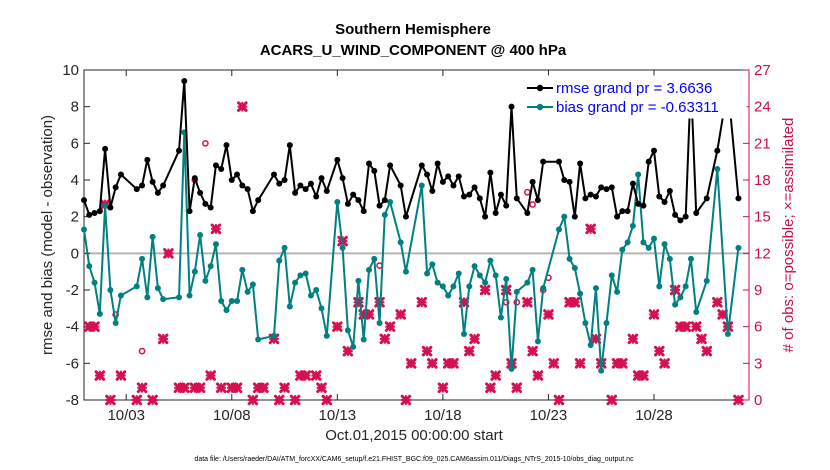 Image resolution: width=830 pixels, height=470 pixels. I want to click on x-axis-label: Oct.01,2015 00:00:00 start, so click(414, 435).